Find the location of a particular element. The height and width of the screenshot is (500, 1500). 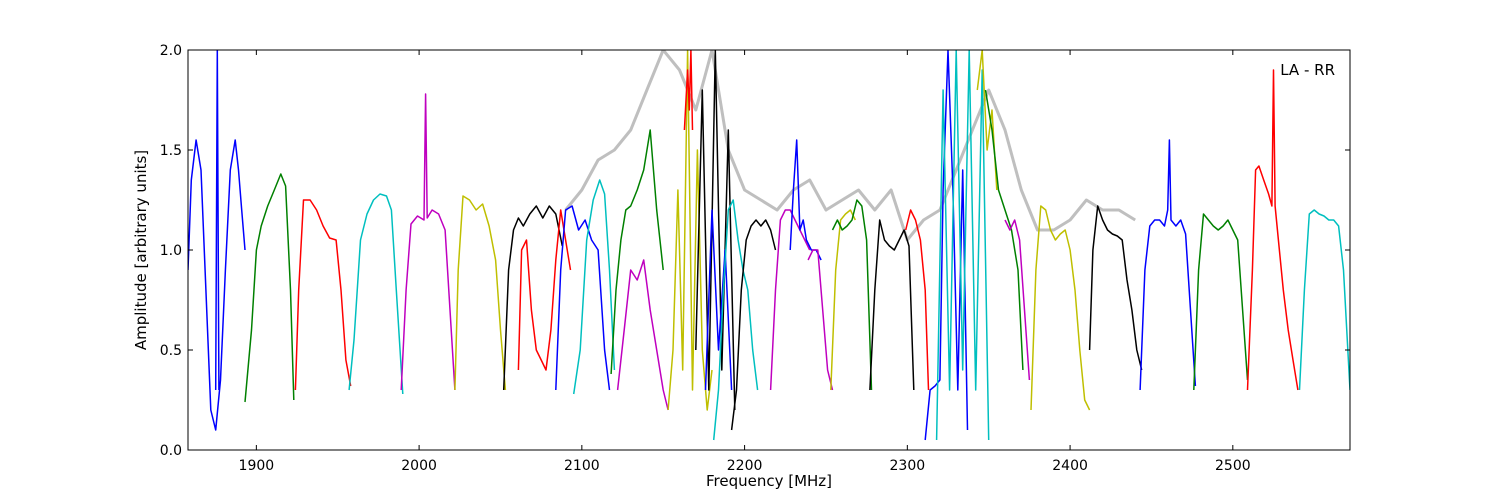

x-axis-label: Frequency [MHz] is located at coordinates (769, 481).